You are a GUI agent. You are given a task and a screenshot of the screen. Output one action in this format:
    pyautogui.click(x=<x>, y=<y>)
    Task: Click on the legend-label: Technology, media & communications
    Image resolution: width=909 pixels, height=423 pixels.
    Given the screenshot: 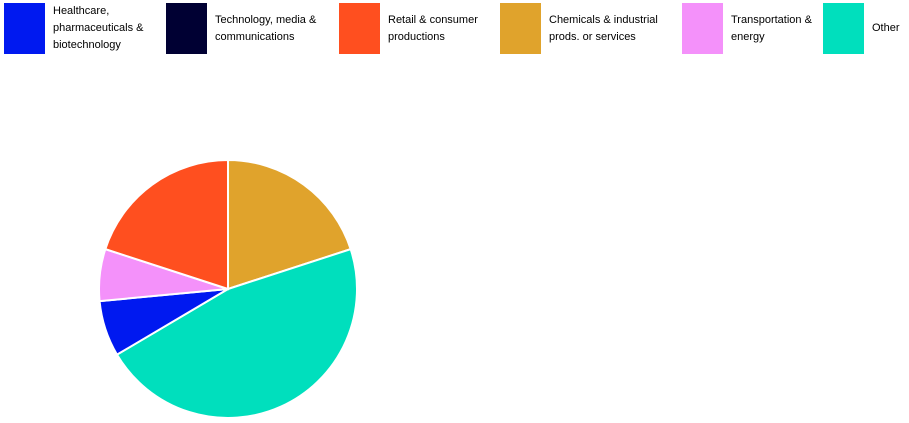 What is the action you would take?
    pyautogui.click(x=266, y=28)
    